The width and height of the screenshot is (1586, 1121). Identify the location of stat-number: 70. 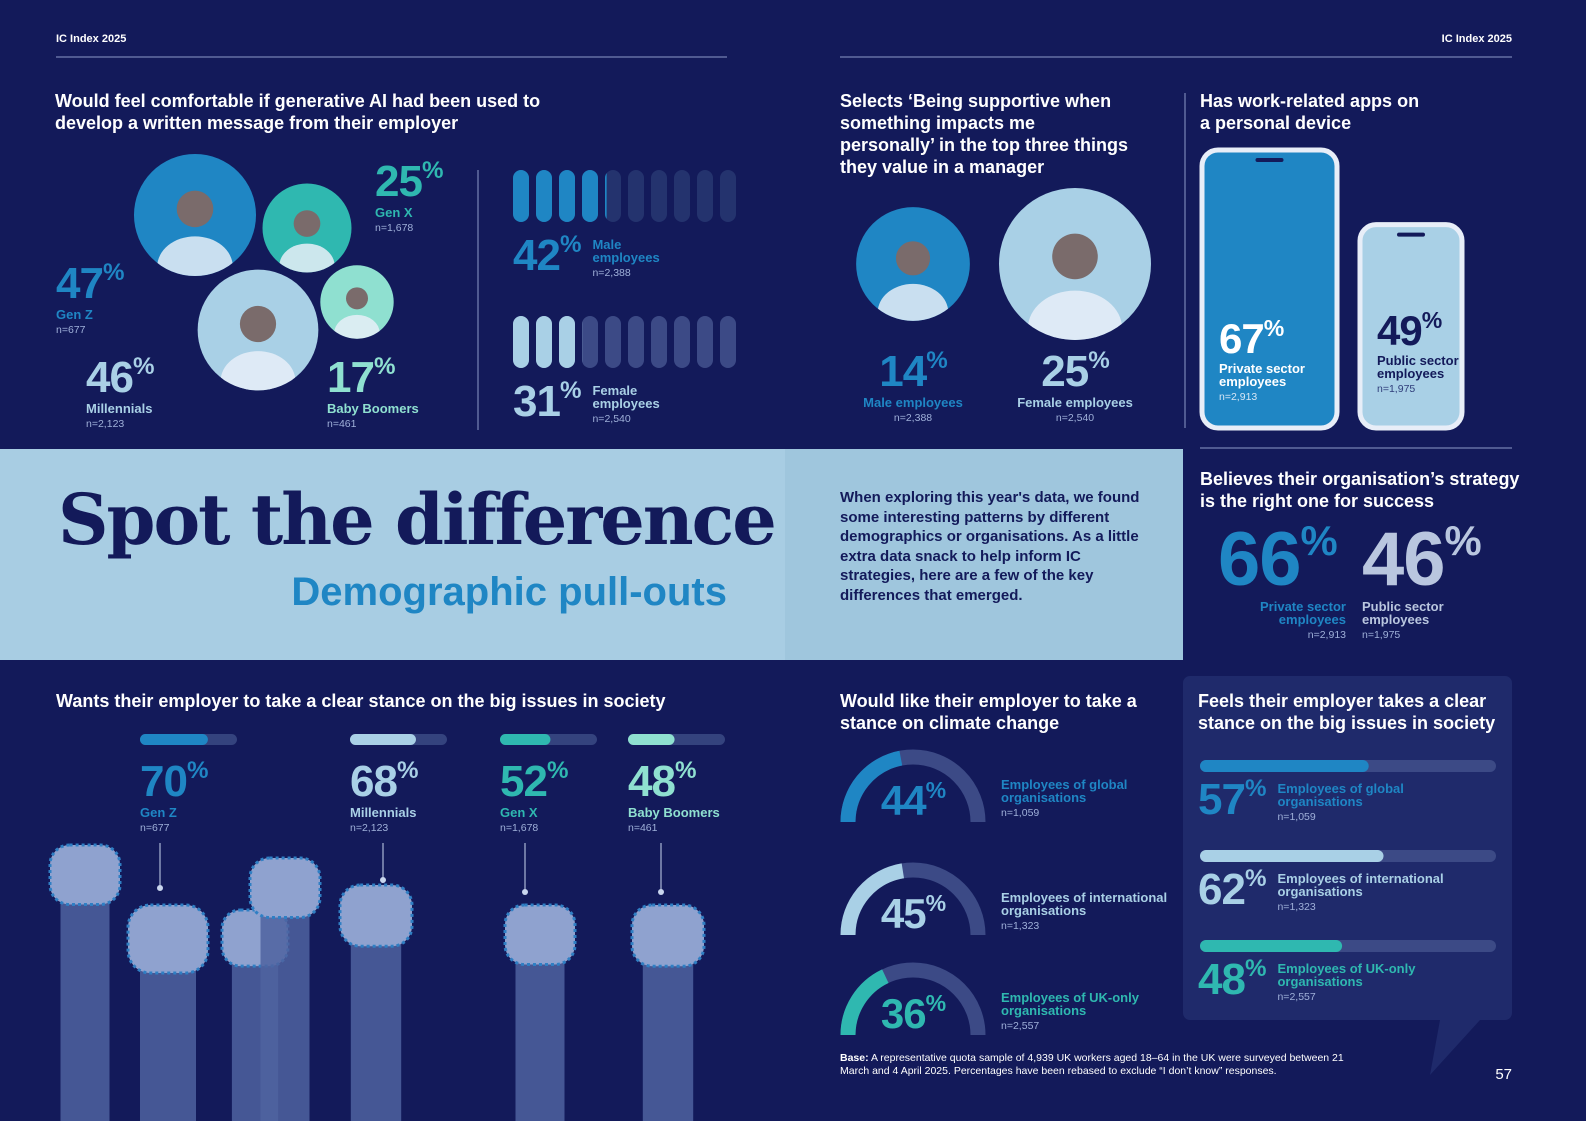
(164, 781).